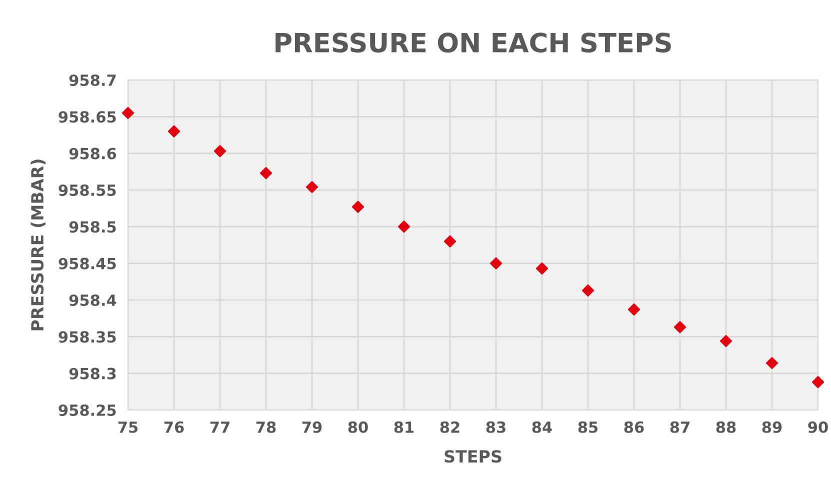 This screenshot has width=831, height=492. Describe the element at coordinates (92, 374) in the screenshot. I see `y-tick-label: 958.3` at that location.